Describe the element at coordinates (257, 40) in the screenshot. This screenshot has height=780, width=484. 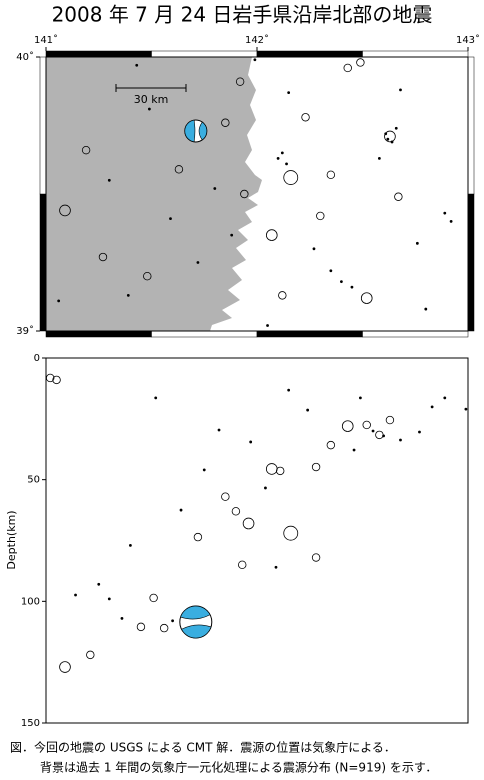
I see `x-tick-label: 142˚` at that location.